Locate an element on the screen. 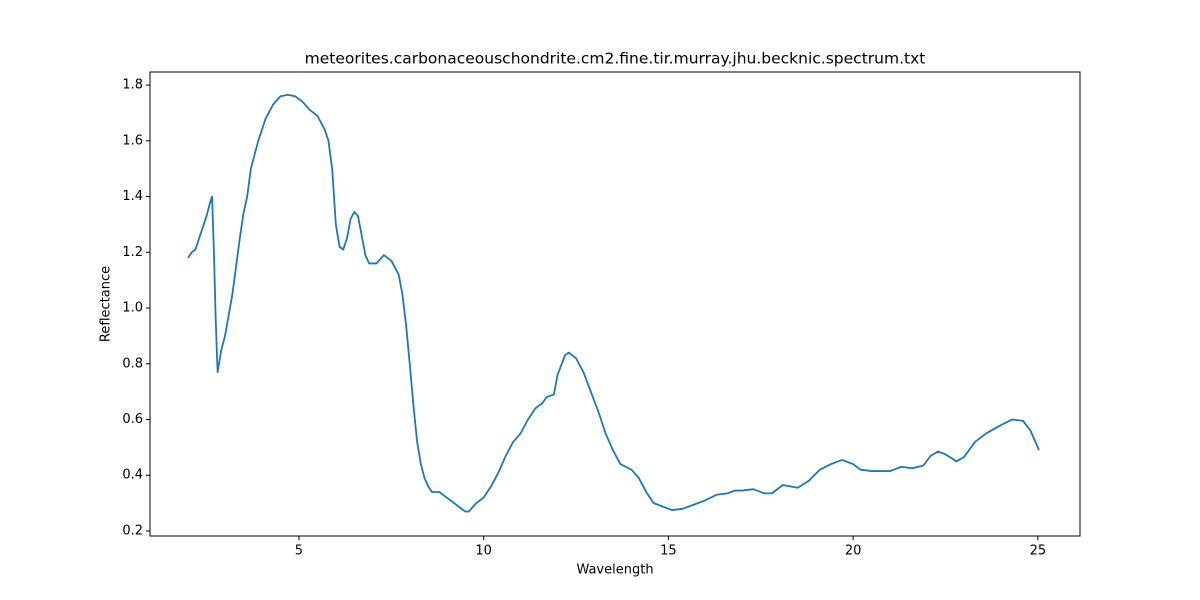 This screenshot has width=1200, height=600. x-tick-label: 25 is located at coordinates (1038, 551).